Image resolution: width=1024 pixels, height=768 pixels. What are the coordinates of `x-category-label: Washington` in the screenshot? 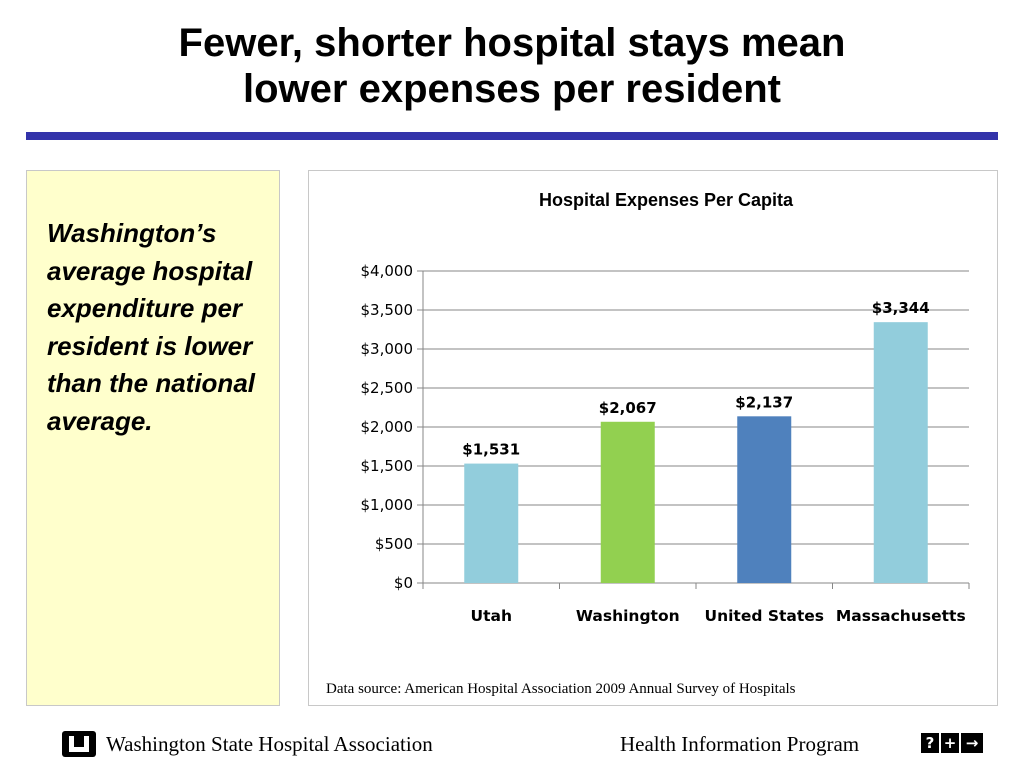 It's located at (628, 616).